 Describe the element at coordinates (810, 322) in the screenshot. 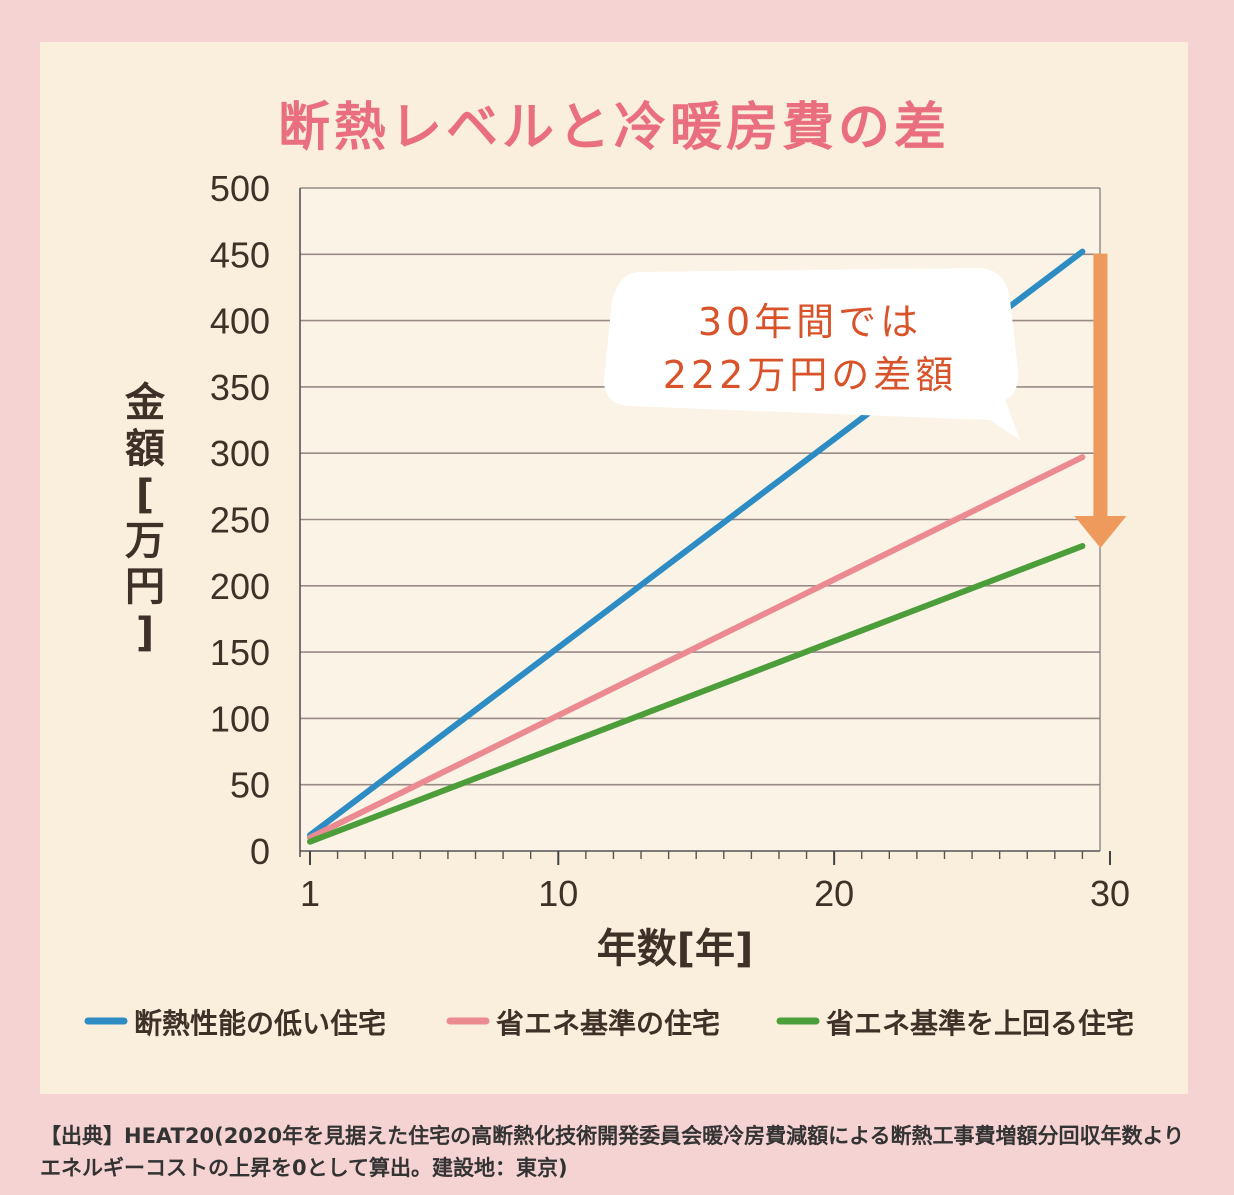

I see `annotation-line-1: 30年間では` at that location.